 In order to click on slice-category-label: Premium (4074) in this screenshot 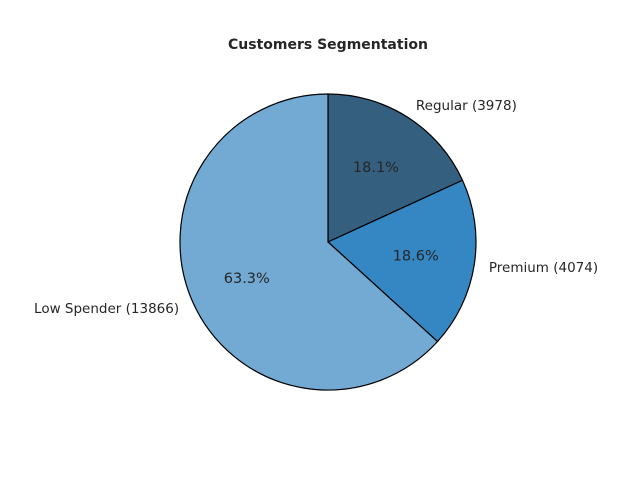, I will do `click(543, 268)`.